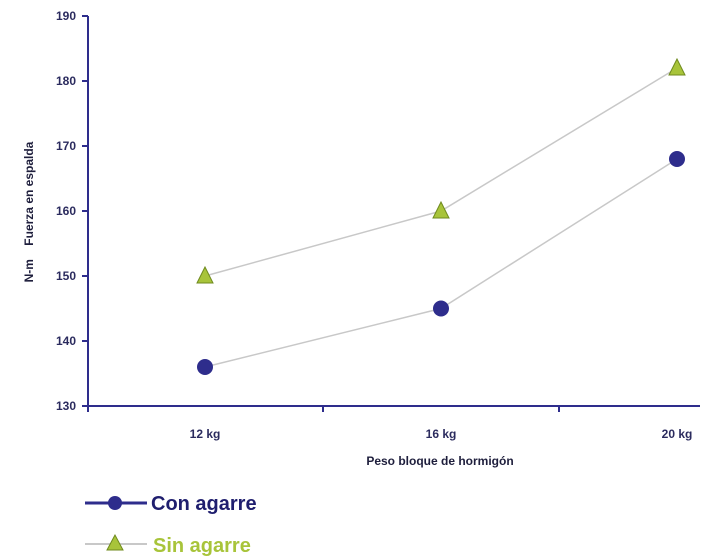  What do you see at coordinates (66, 276) in the screenshot?
I see `y-tick-label: 150` at bounding box center [66, 276].